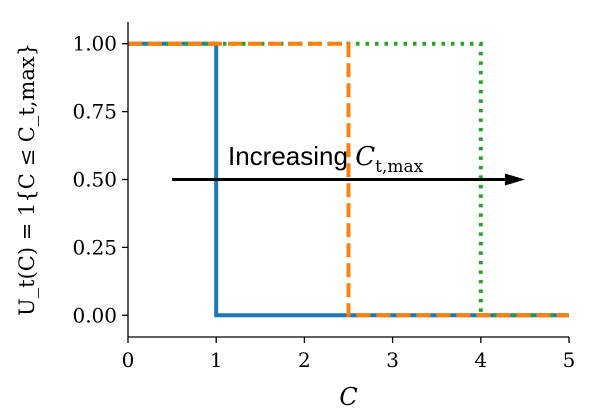  I want to click on y-tick-label: 0.50, so click(94, 180).